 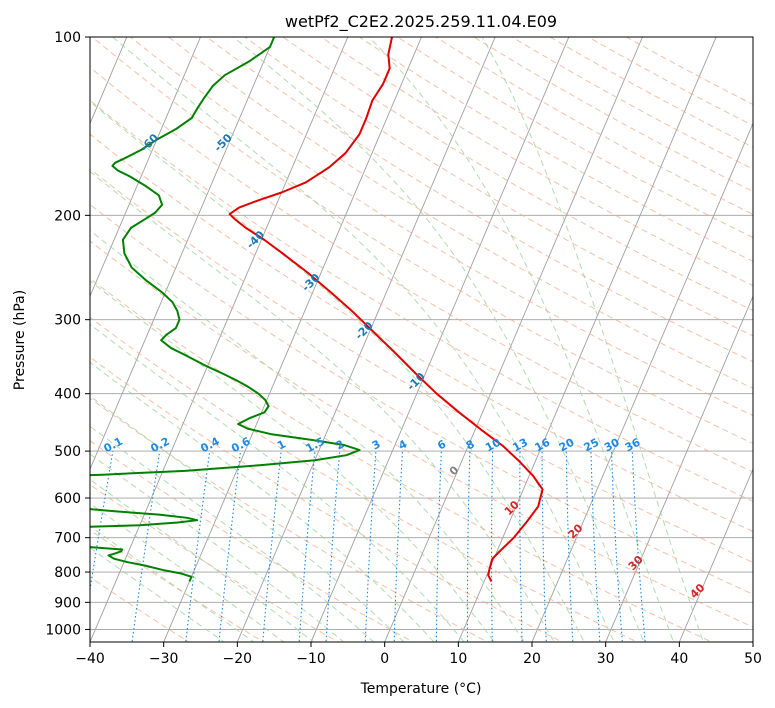 I want to click on mixing-ratio-label: 25, so click(x=592, y=445).